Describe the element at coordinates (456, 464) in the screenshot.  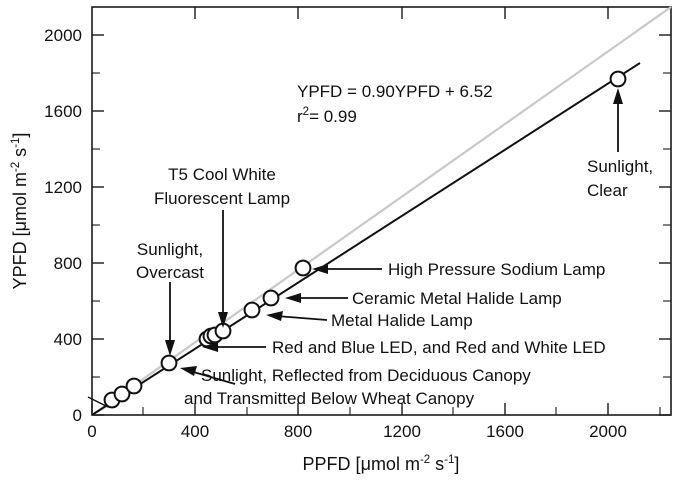
I see `x-axis-title-close: ]` at that location.